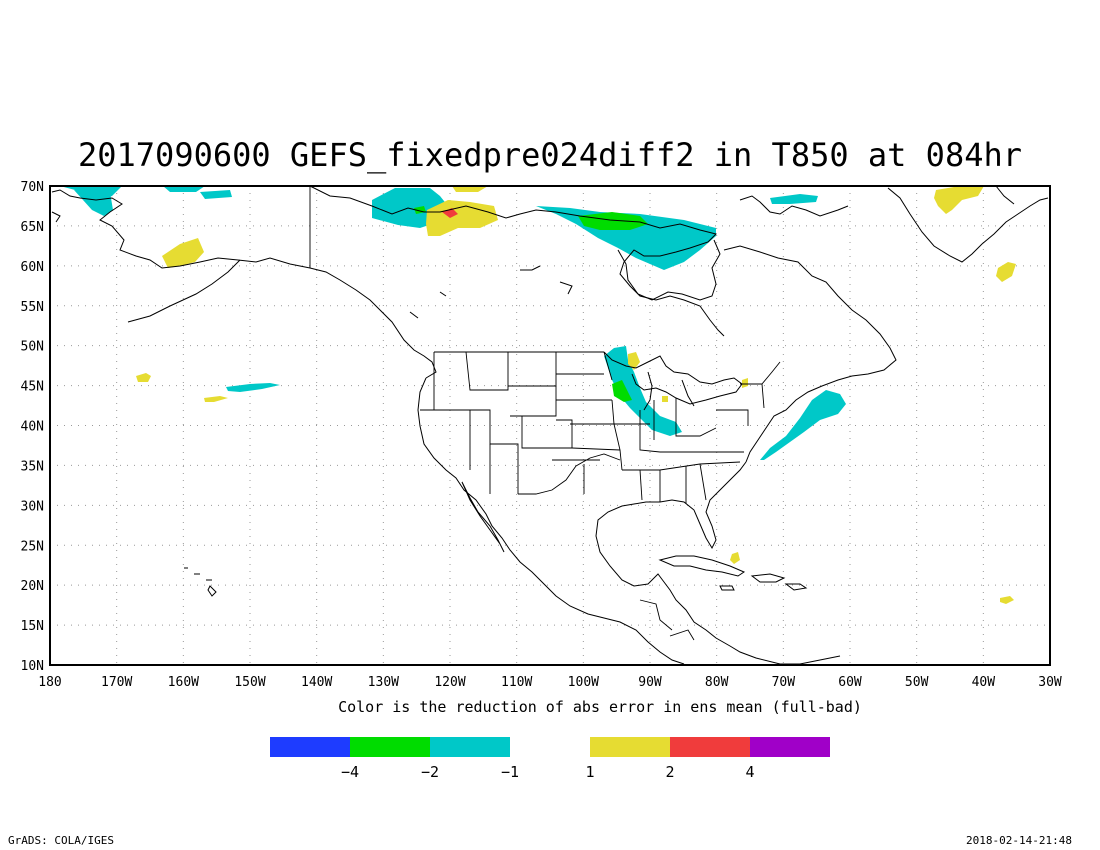  Describe the element at coordinates (61, 840) in the screenshot. I see `footer-credit: GrADS: COLA/IGES` at that location.